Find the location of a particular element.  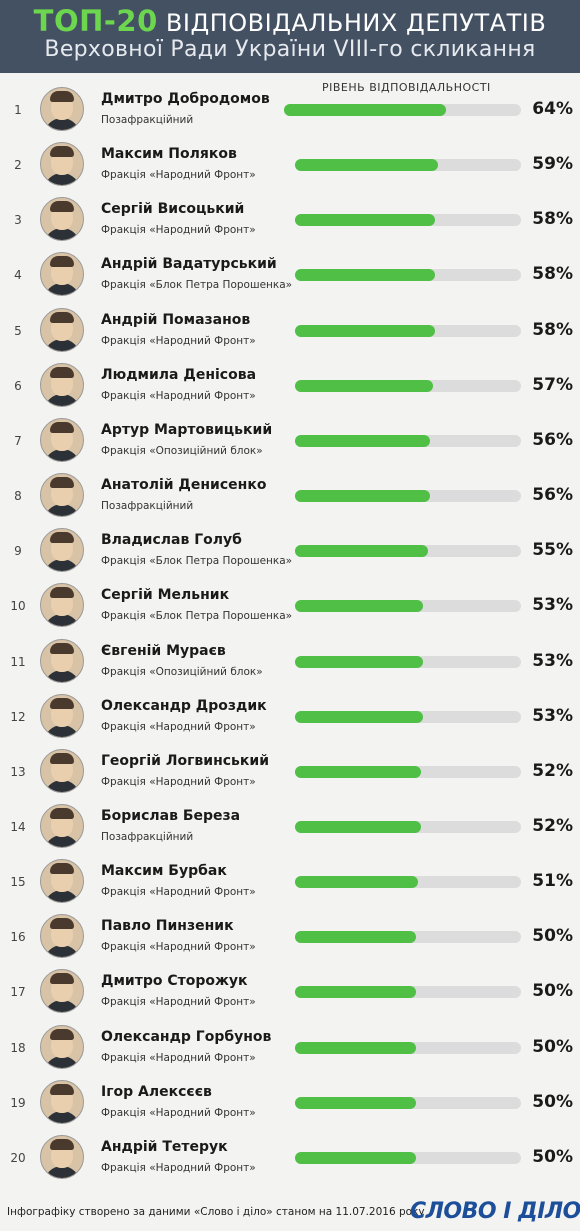

deputy-name: Борислав Береза is located at coordinates (171, 815).